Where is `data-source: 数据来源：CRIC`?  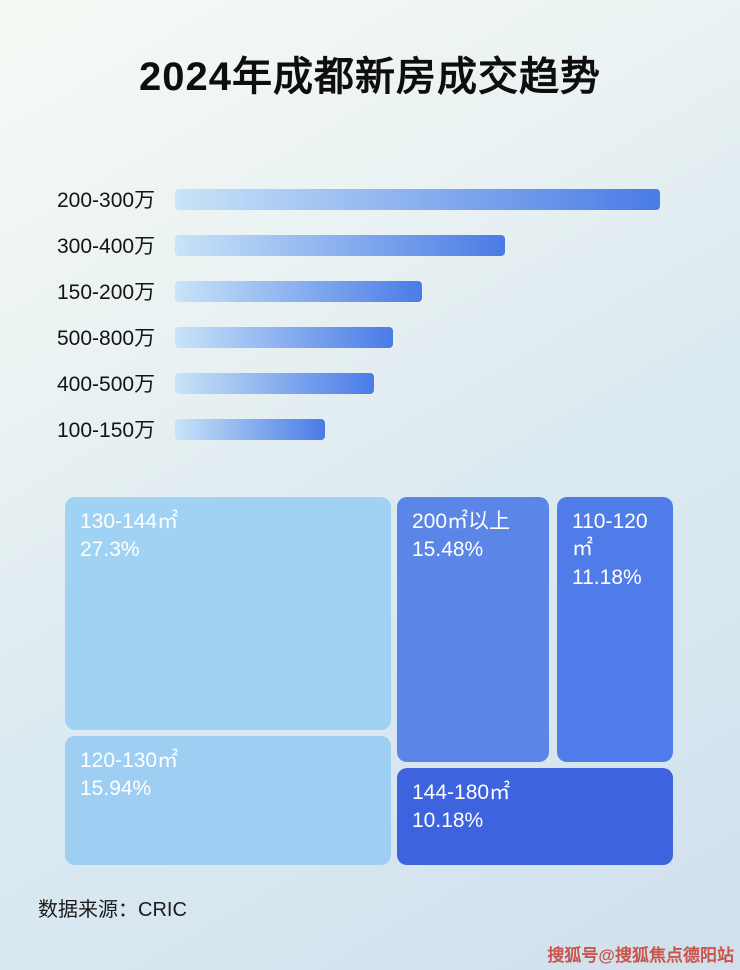
data-source: 数据来源：CRIC is located at coordinates (112, 910).